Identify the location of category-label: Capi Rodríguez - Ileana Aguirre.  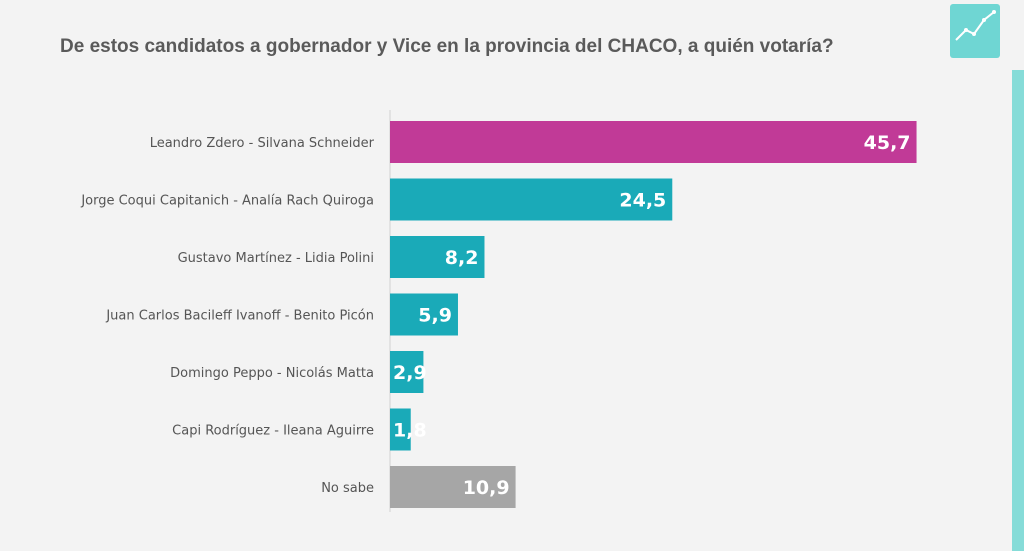
(273, 431).